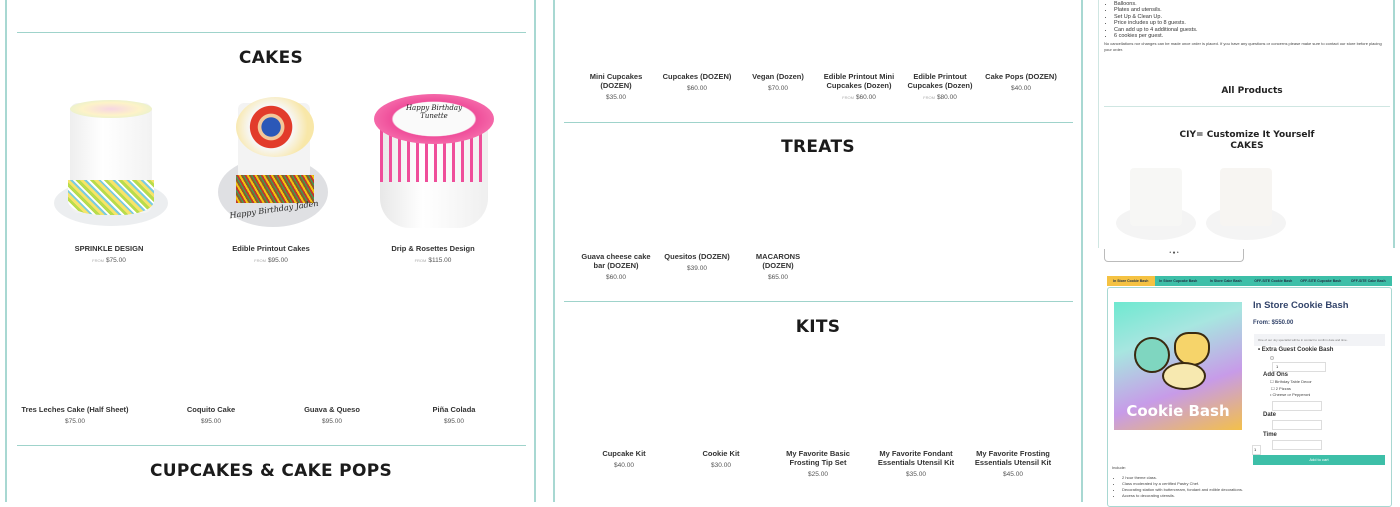 This screenshot has width=1400, height=507. What do you see at coordinates (616, 277) in the screenshot?
I see `product-price: $60.00` at bounding box center [616, 277].